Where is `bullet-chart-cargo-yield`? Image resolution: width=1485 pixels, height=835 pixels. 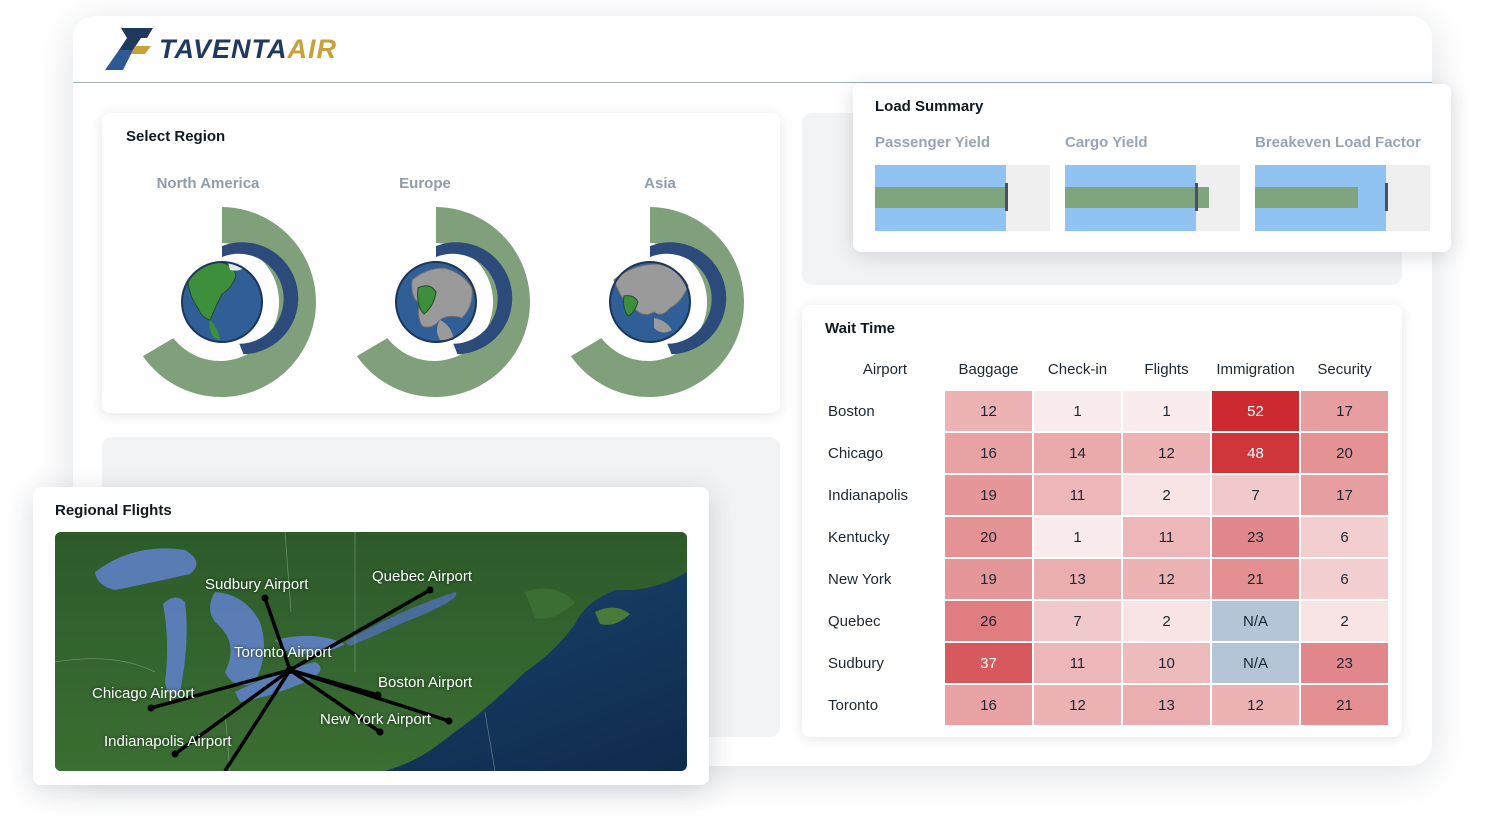 bullet-chart-cargo-yield is located at coordinates (1152, 198).